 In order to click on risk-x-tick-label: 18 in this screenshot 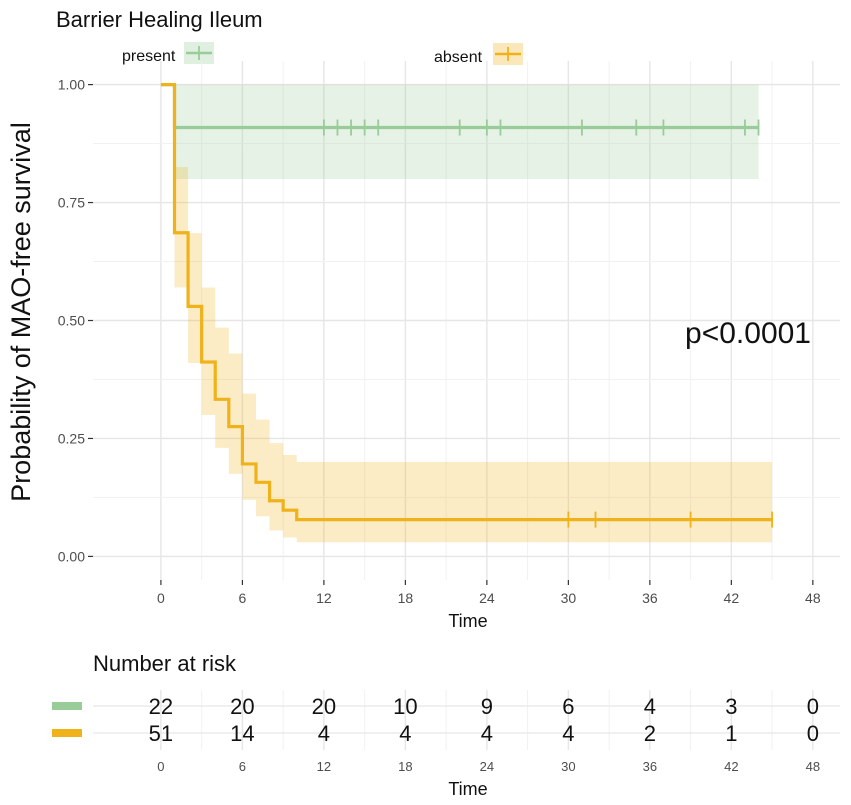, I will do `click(405, 766)`.